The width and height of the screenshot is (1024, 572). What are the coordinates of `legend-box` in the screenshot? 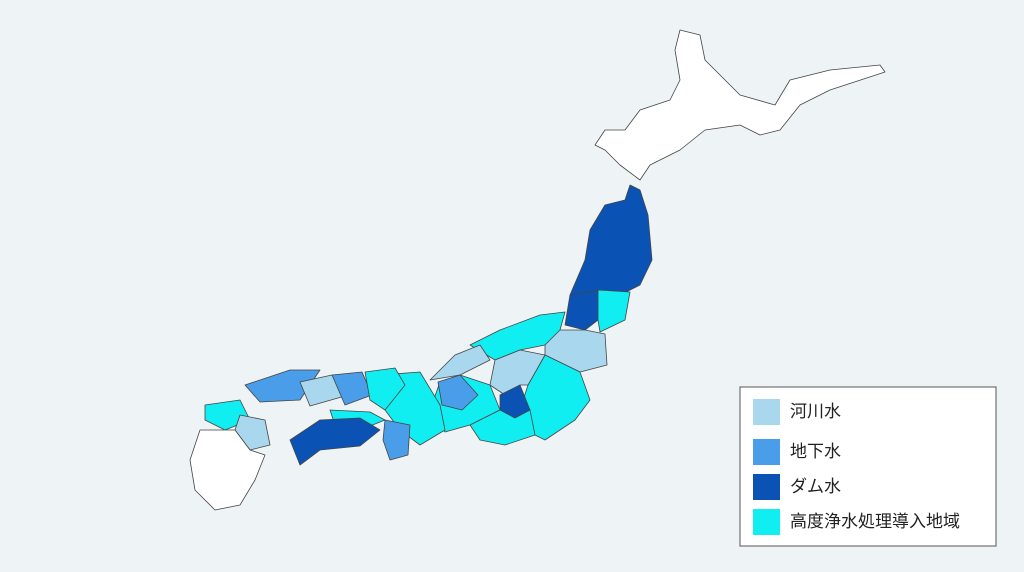 It's located at (868, 466).